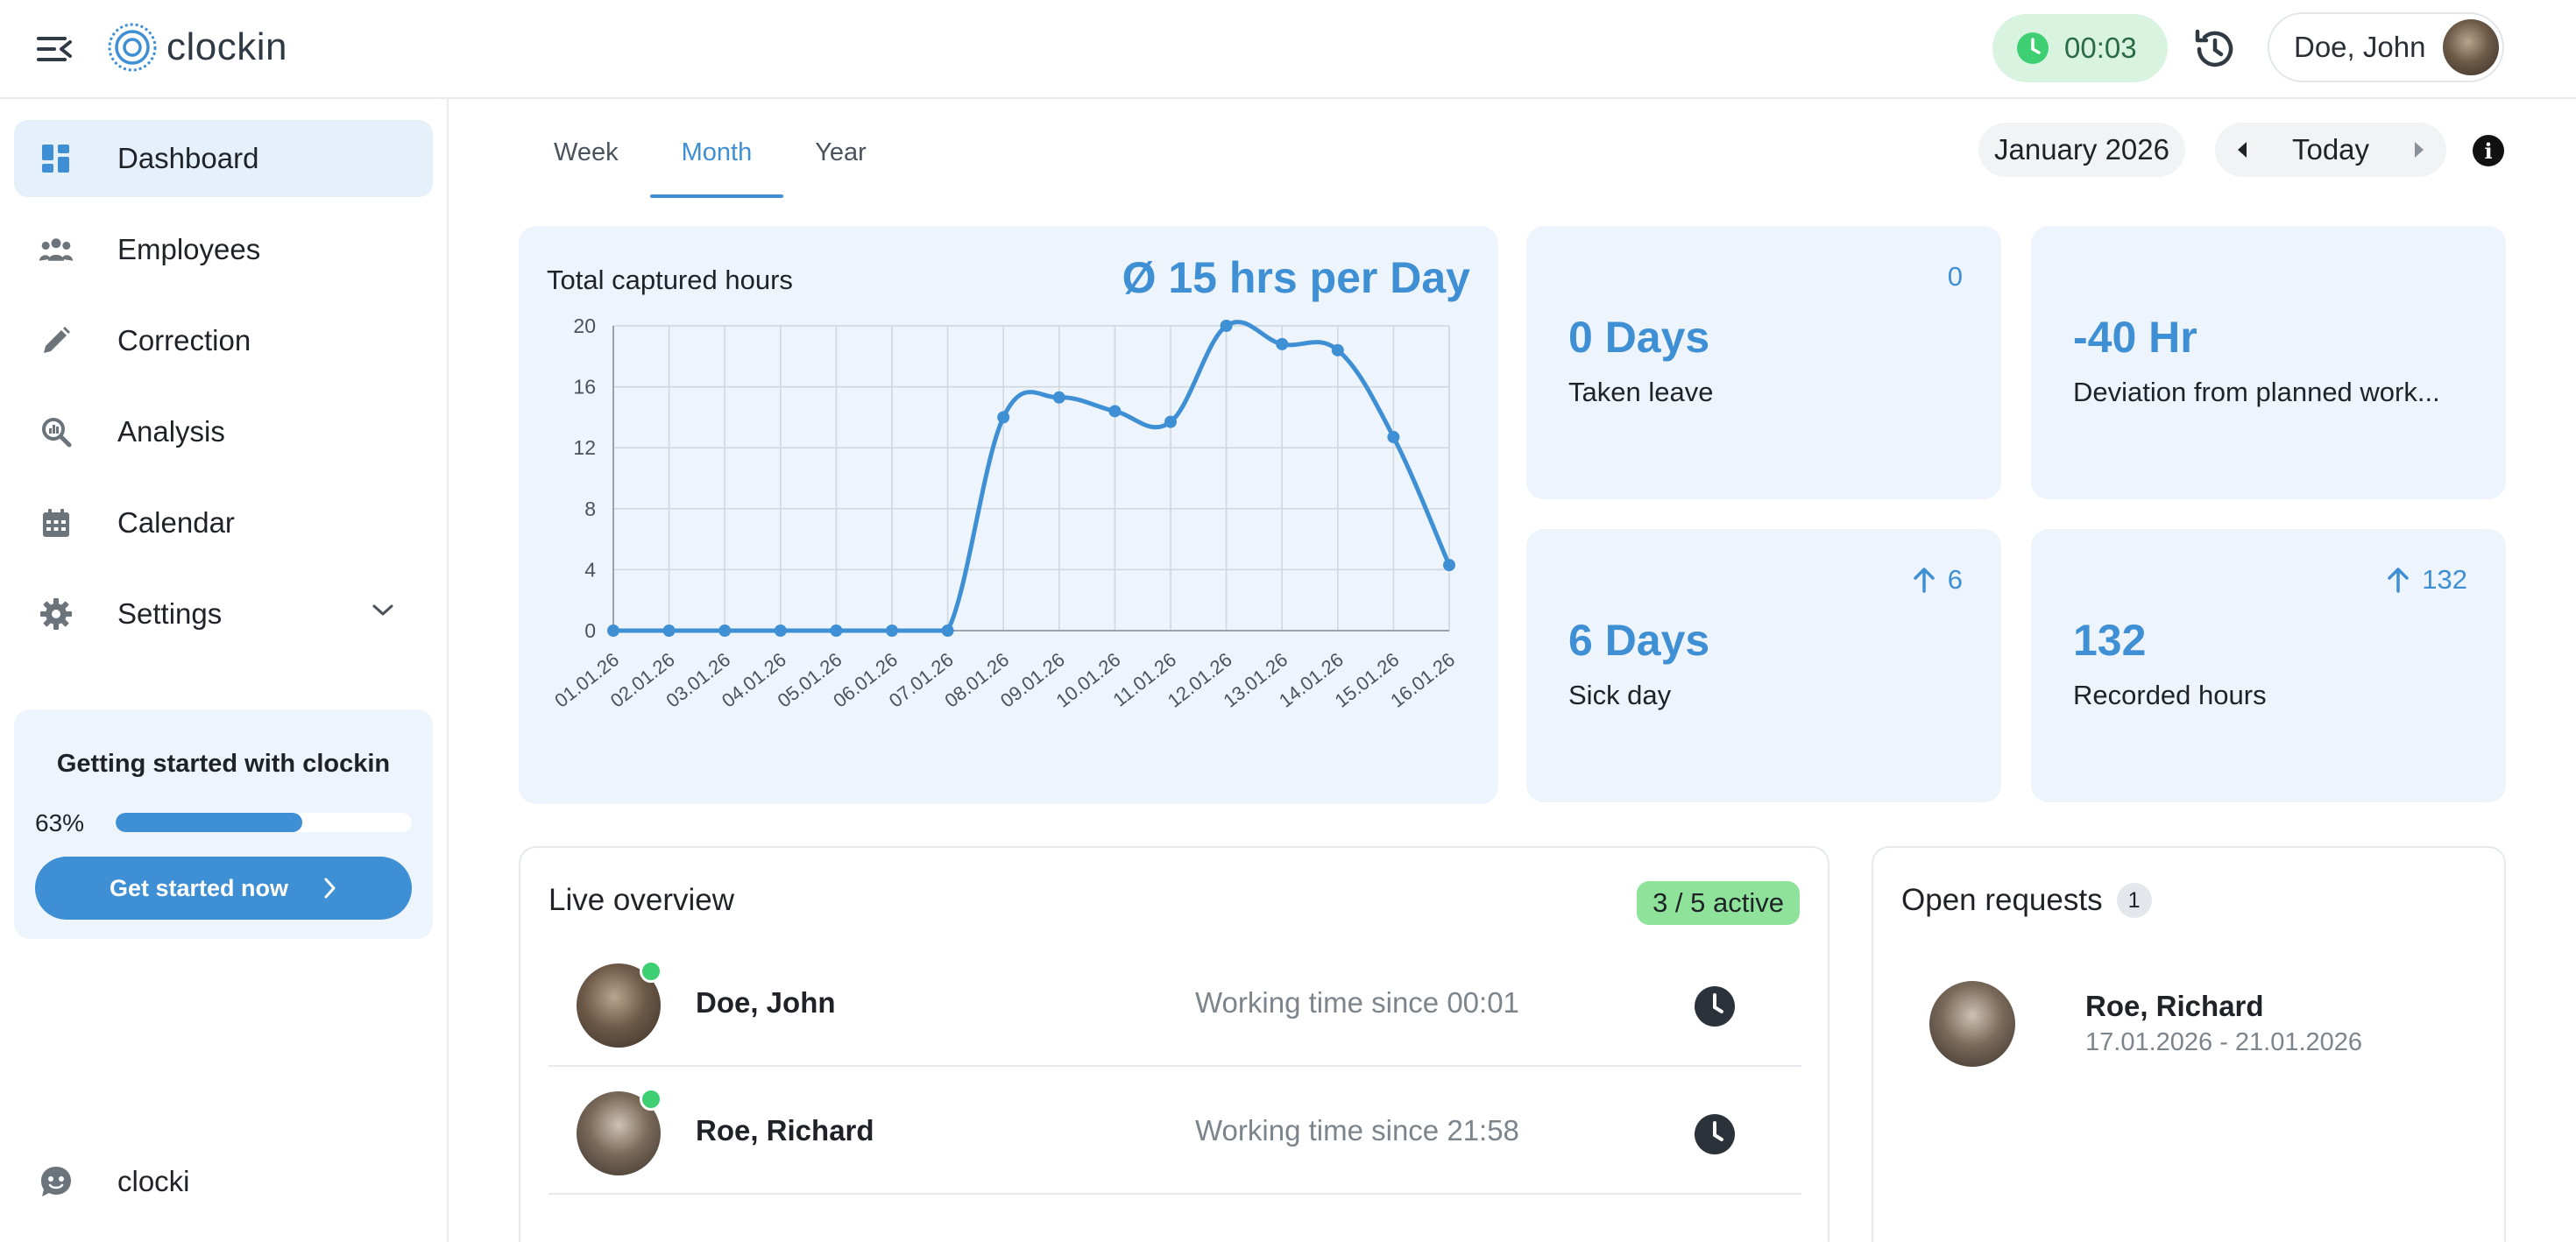 The image size is (2576, 1242). Describe the element at coordinates (2190, 1023) in the screenshot. I see `request-row: Roe, Richard 17.01.2026 - 21.01.2026` at that location.